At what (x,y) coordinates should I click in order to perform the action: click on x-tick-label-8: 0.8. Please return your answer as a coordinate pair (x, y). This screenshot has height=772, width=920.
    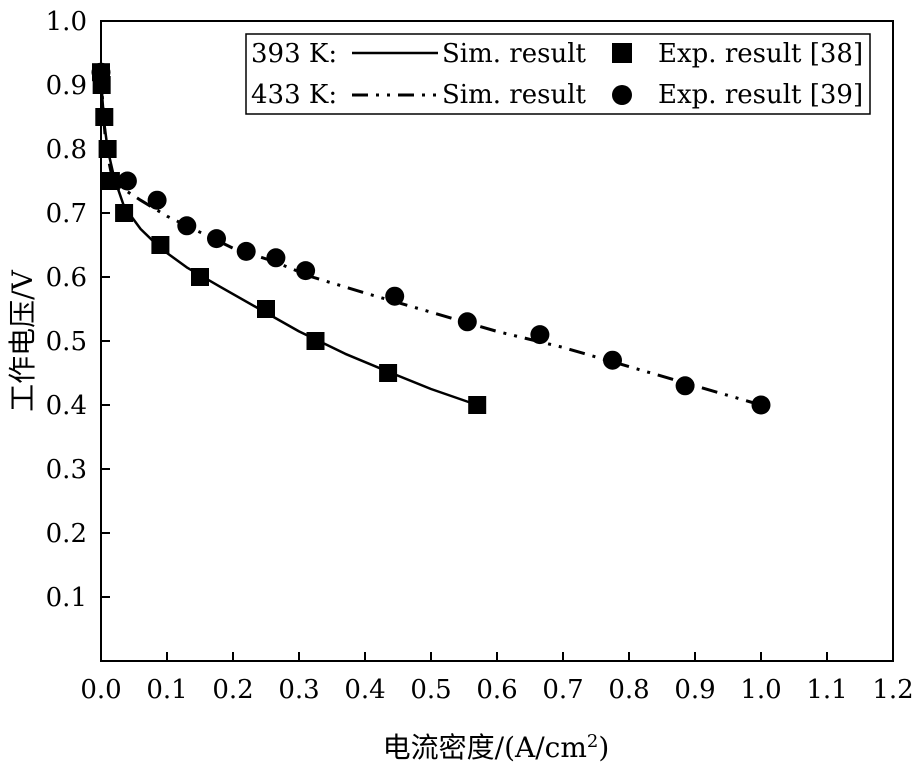
    Looking at the image, I should click on (628, 690).